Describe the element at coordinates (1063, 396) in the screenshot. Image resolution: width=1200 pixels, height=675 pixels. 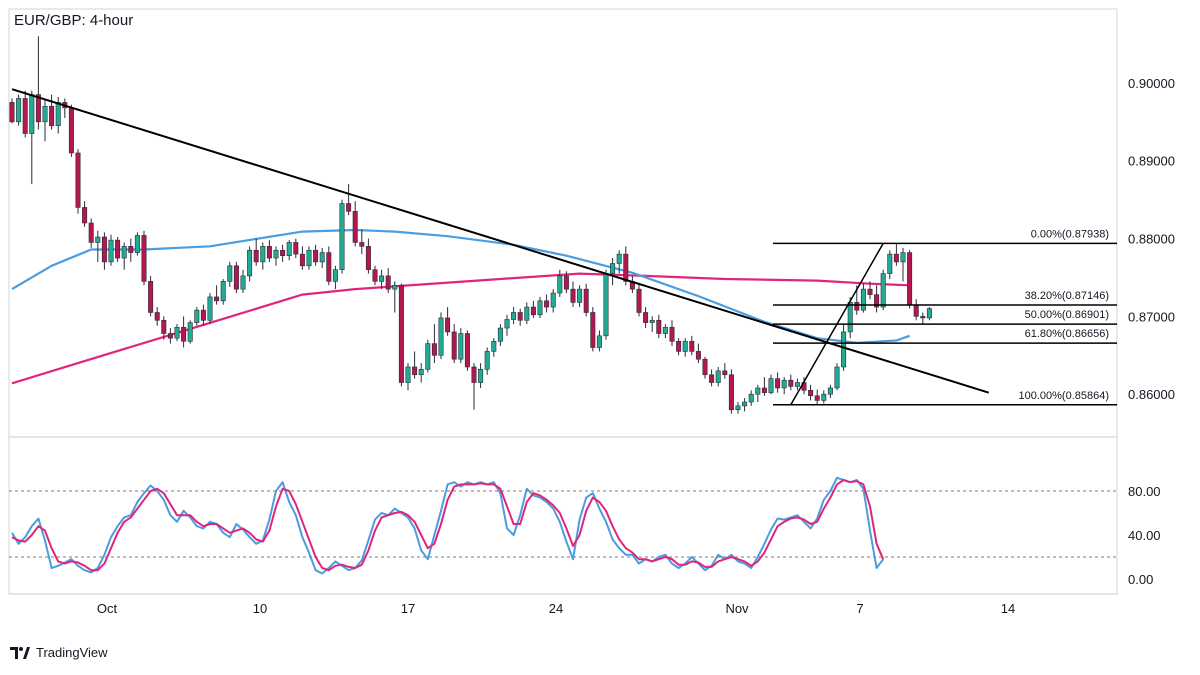
I see `fibonacci-level-label: 100.00%(0.85864)` at that location.